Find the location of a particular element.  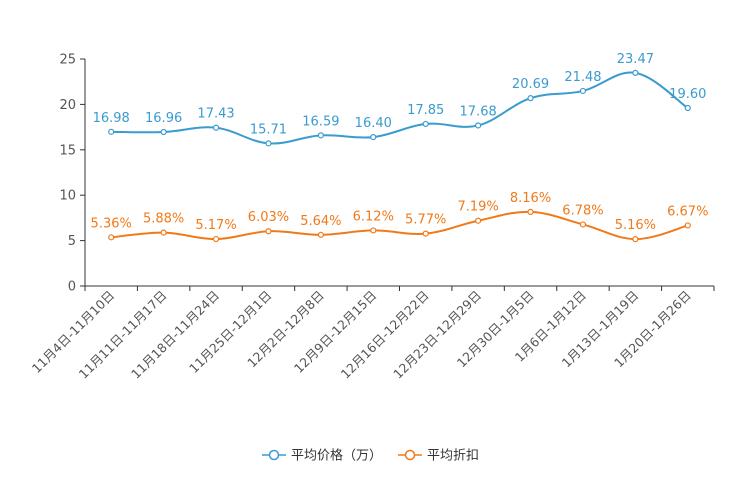

series-line-discount is located at coordinates (400, 225).